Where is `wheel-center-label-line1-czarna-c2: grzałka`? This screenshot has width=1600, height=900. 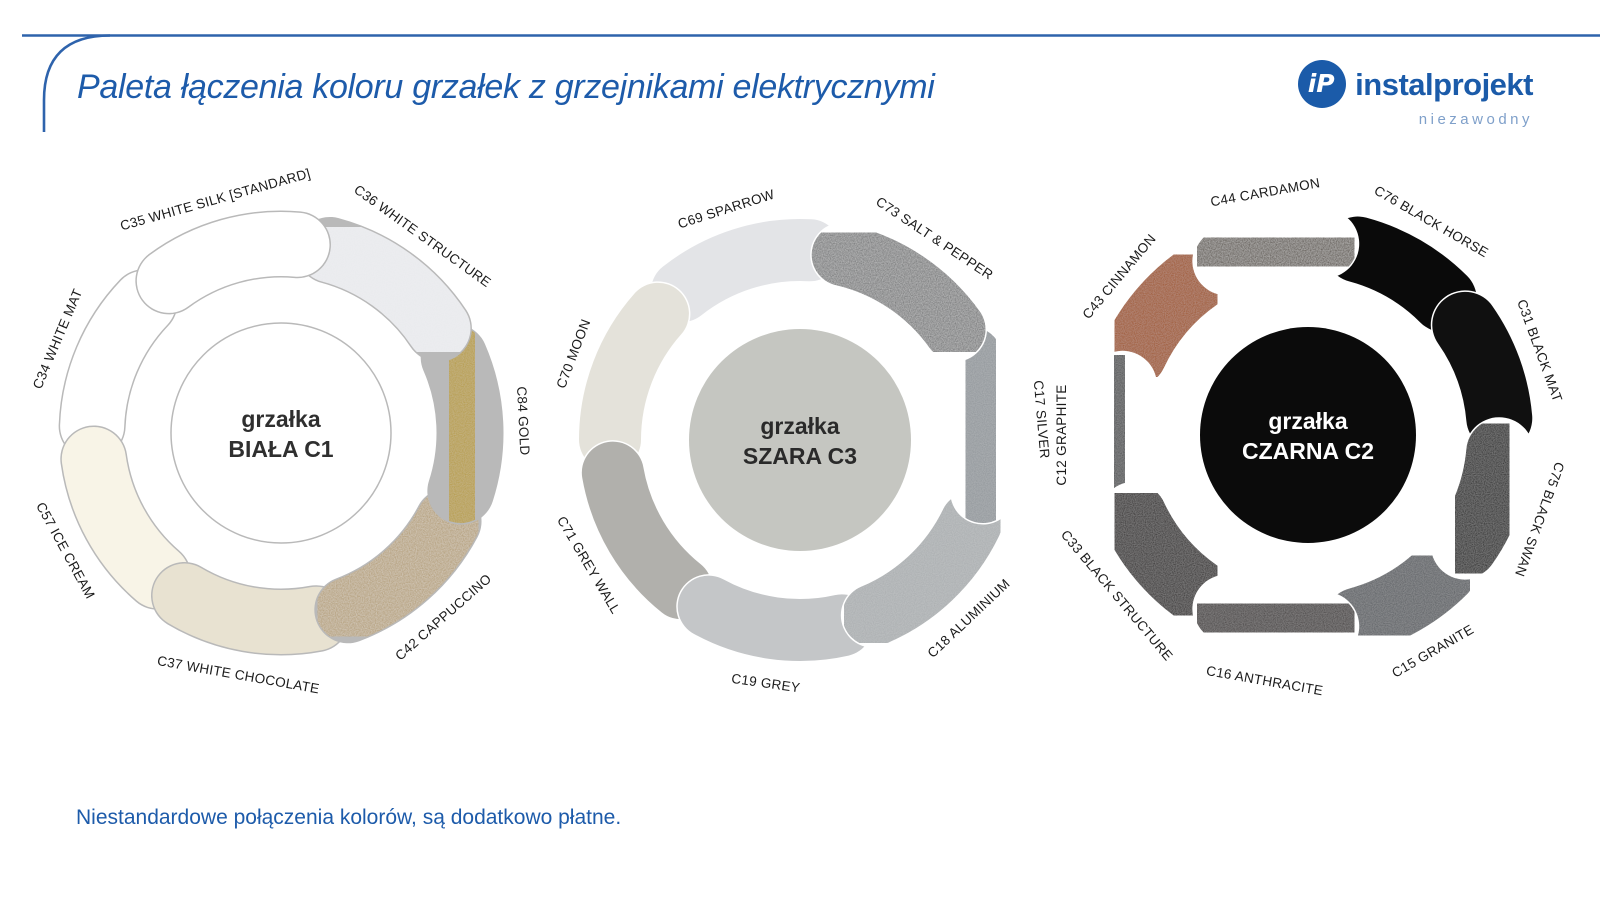 wheel-center-label-line1-czarna-c2: grzałka is located at coordinates (1307, 421).